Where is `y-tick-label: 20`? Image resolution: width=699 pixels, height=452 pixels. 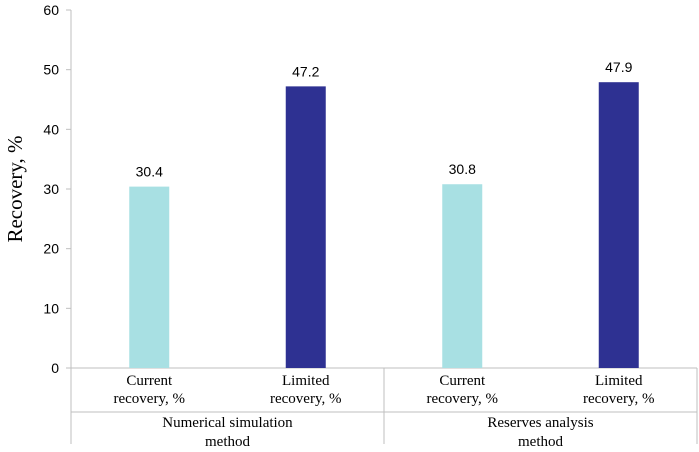
y-tick-label: 20 is located at coordinates (51, 249).